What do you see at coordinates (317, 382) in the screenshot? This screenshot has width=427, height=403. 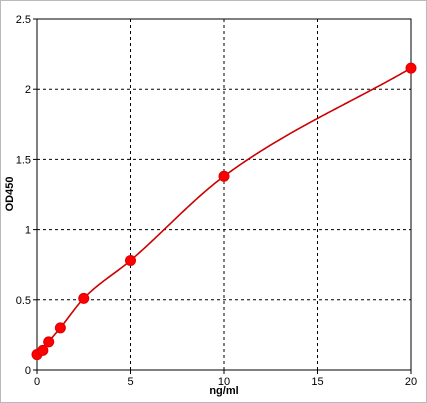 I see `x-tick-label: 15` at bounding box center [317, 382].